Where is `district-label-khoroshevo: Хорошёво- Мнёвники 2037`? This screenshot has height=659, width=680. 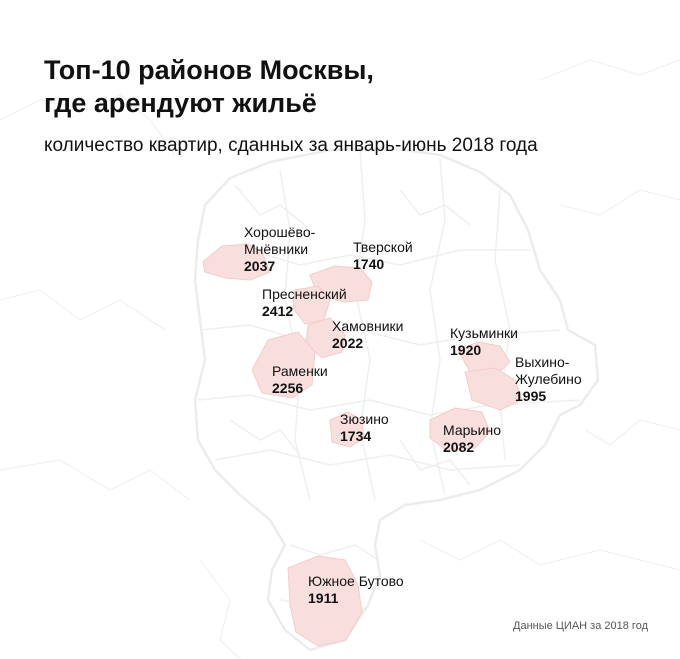 district-label-khoroshevo: Хорошёво- Мнёвники 2037 is located at coordinates (279, 249).